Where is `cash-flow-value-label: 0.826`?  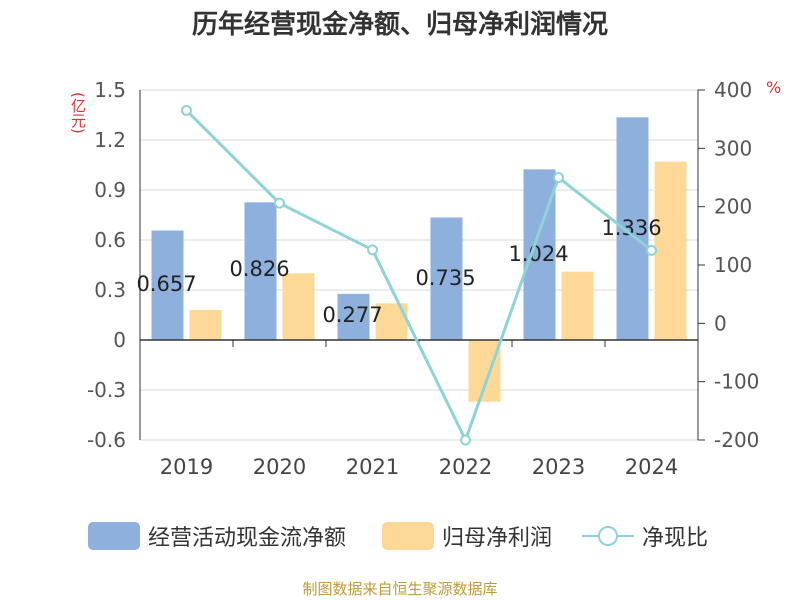 cash-flow-value-label: 0.826 is located at coordinates (259, 269).